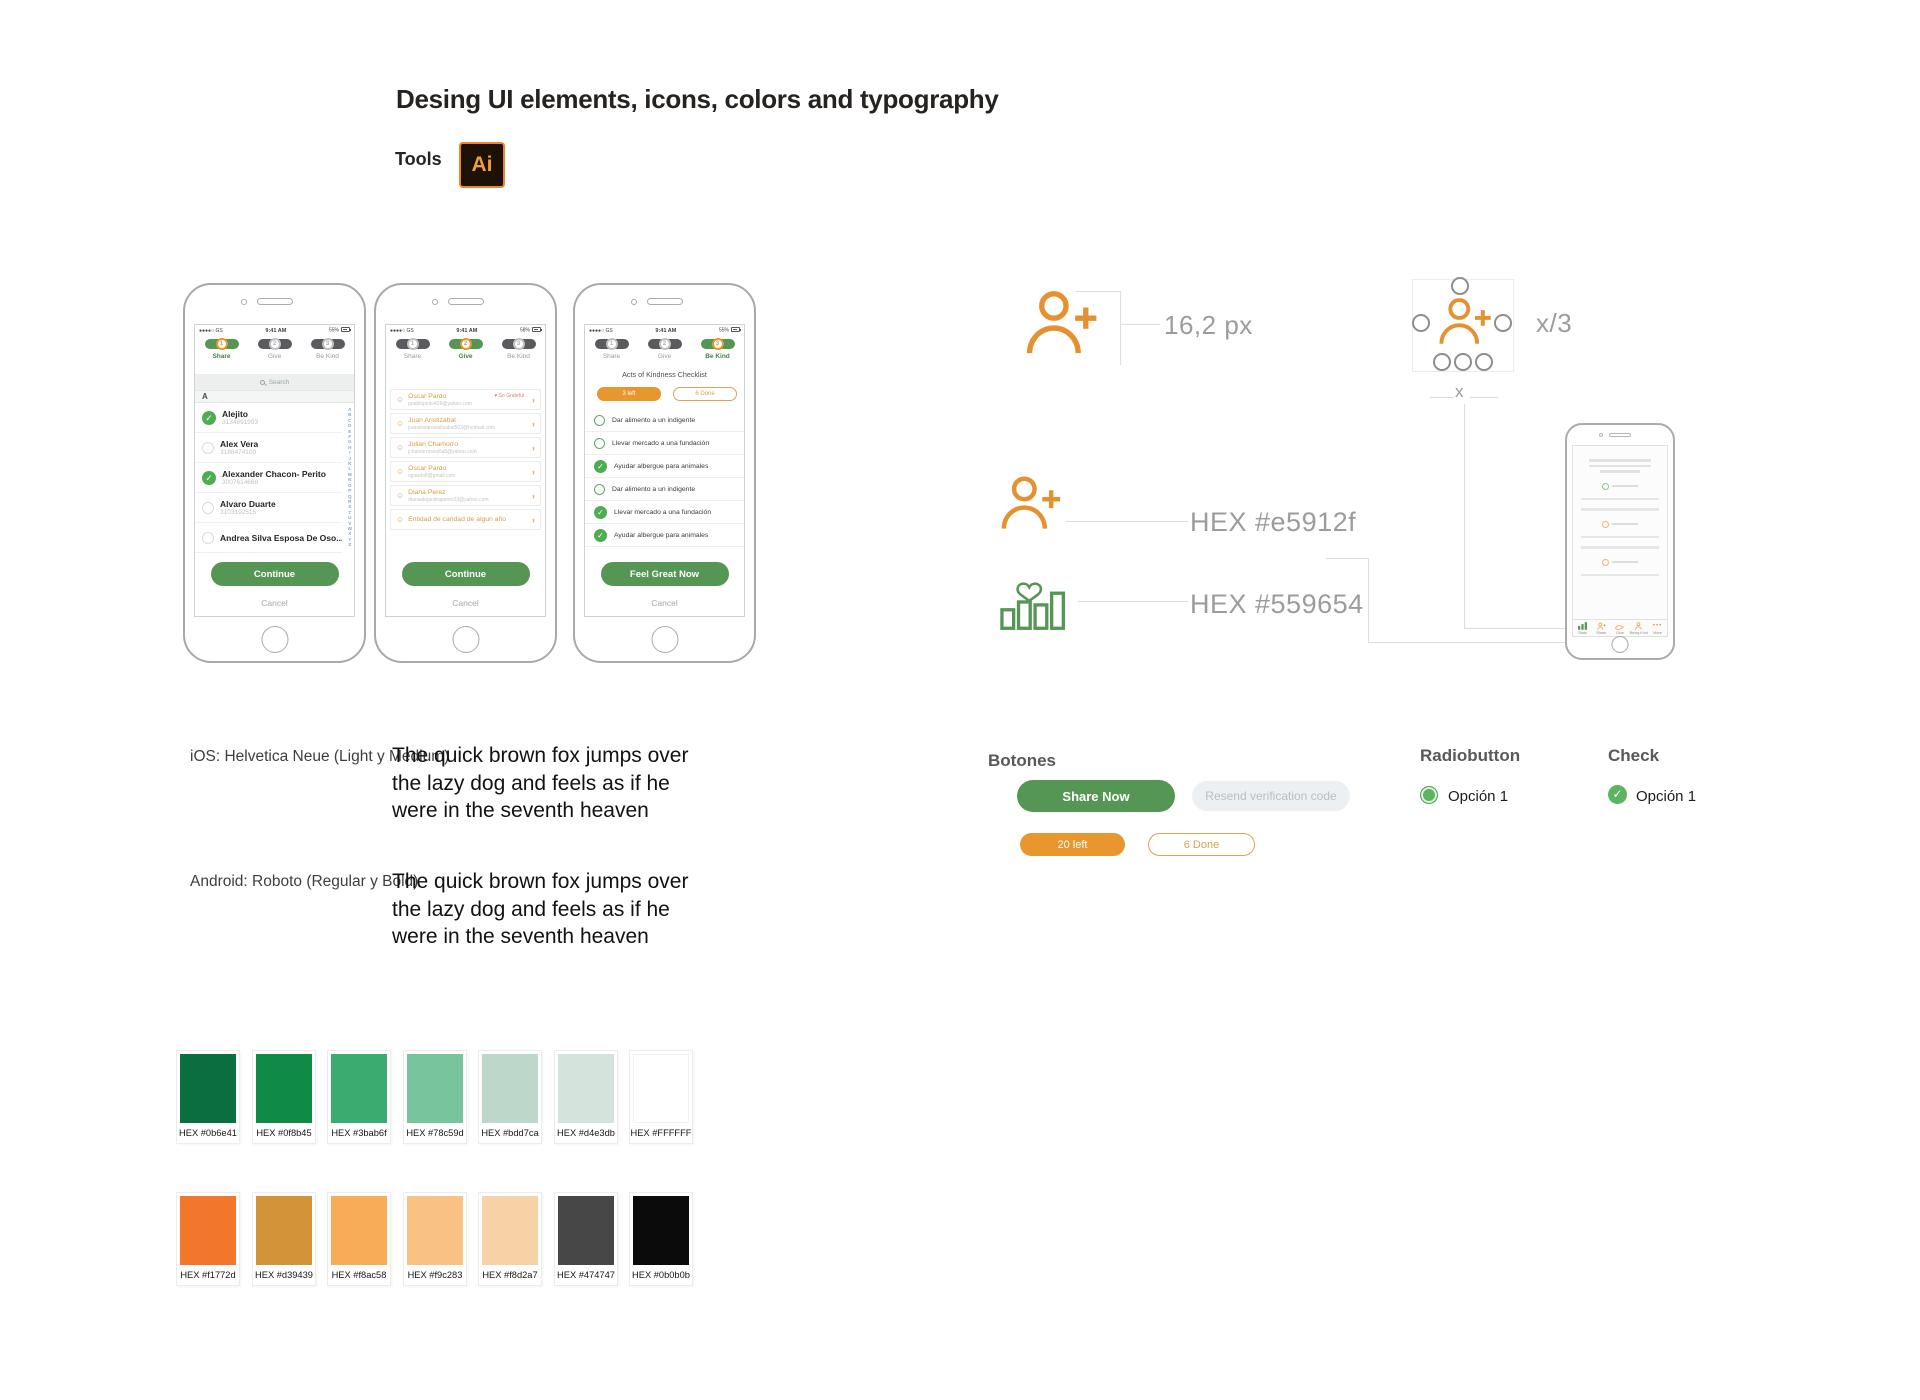 Image resolution: width=1920 pixels, height=1400 pixels. Describe the element at coordinates (268, 418) in the screenshot. I see `contact-row: ✓ Alejito 3134691993` at that location.